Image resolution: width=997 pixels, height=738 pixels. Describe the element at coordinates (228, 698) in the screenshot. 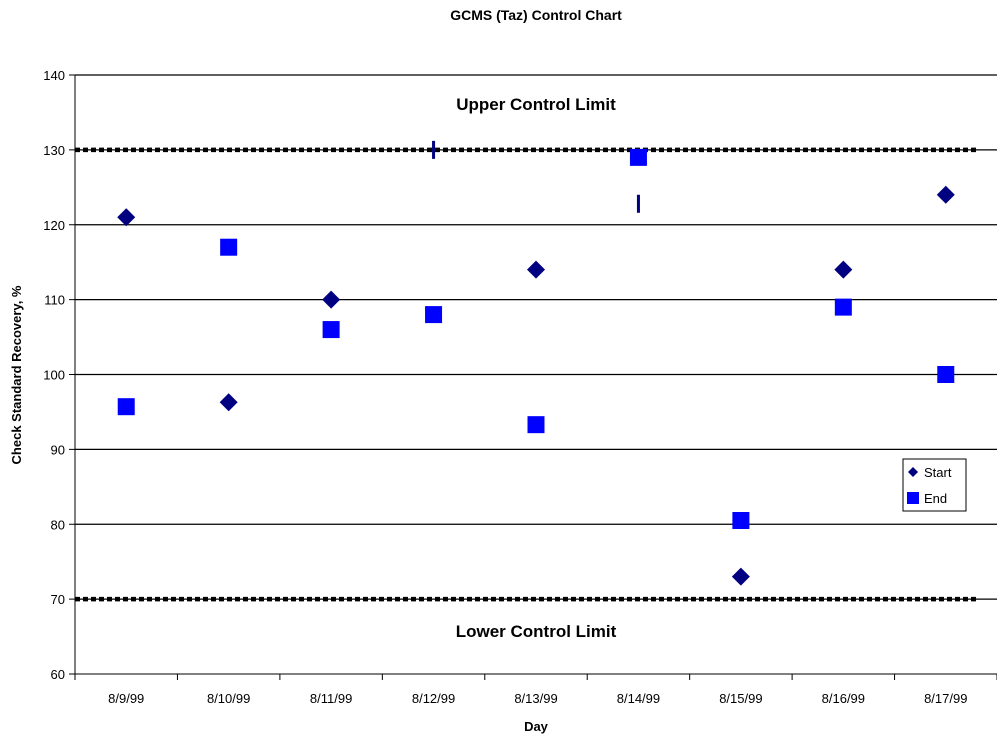

I see `x-tick-label-1: 8/10/99` at that location.